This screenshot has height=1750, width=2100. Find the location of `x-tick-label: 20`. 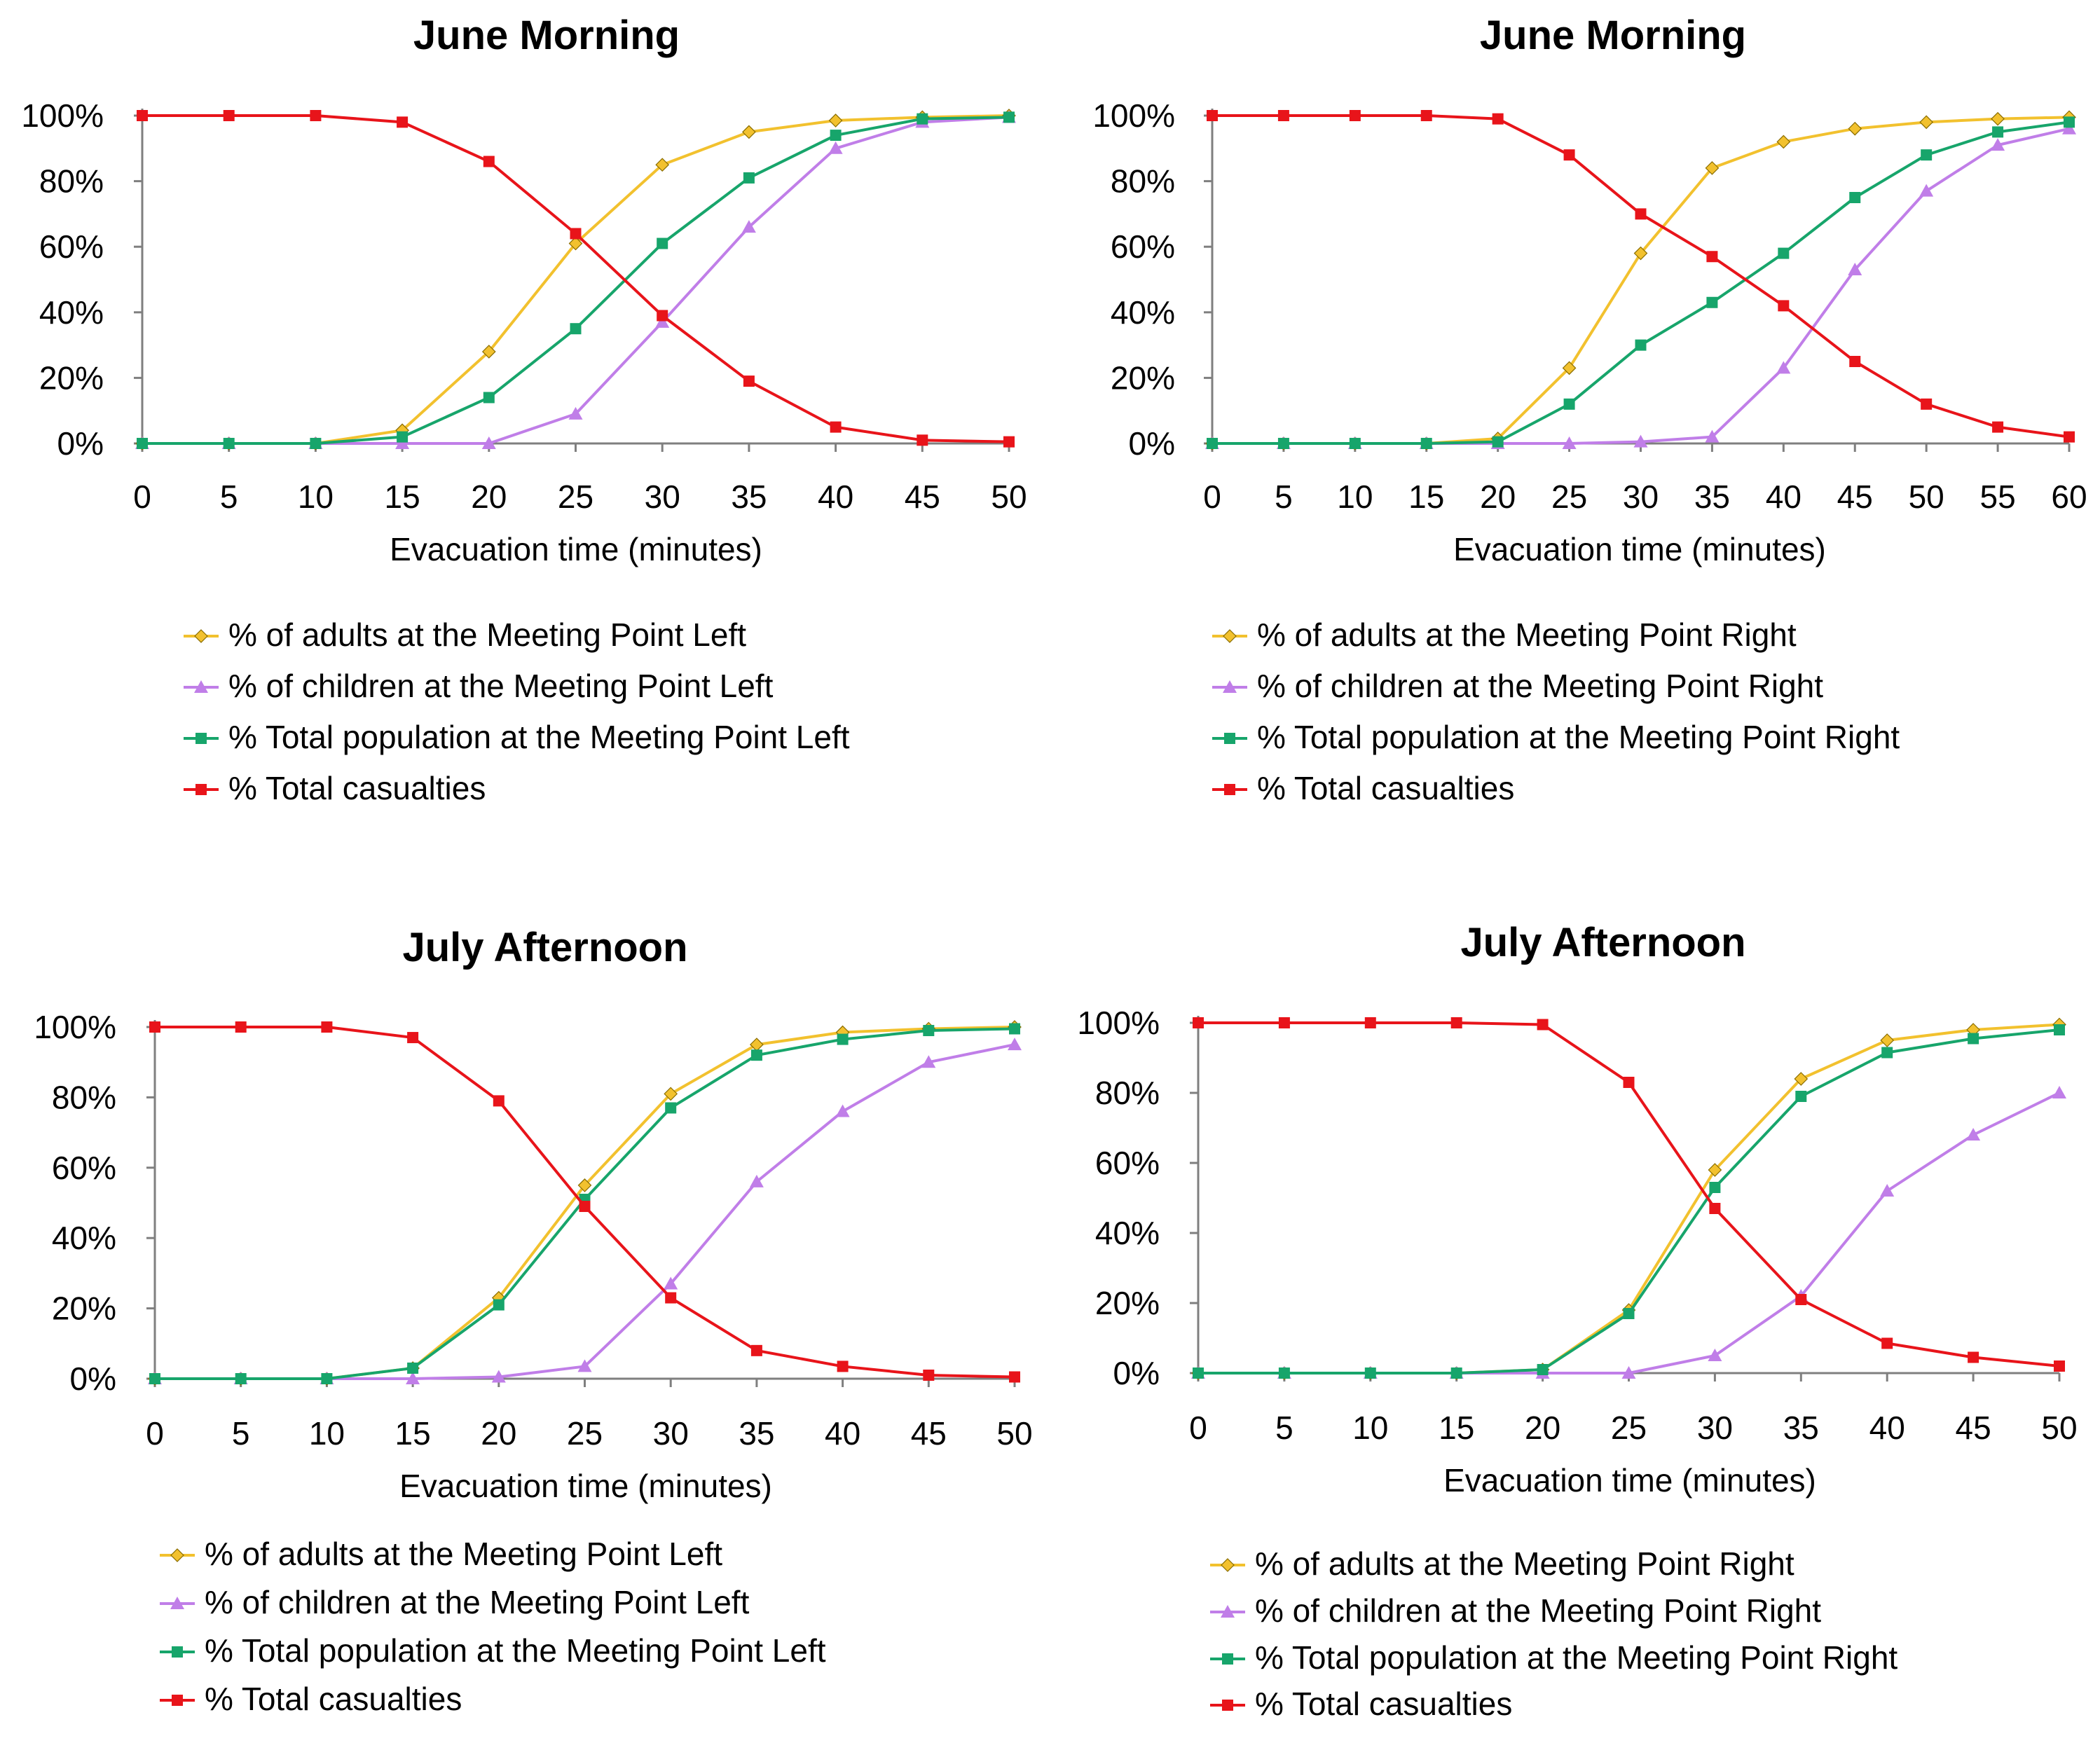

x-tick-label: 20 is located at coordinates (489, 497).